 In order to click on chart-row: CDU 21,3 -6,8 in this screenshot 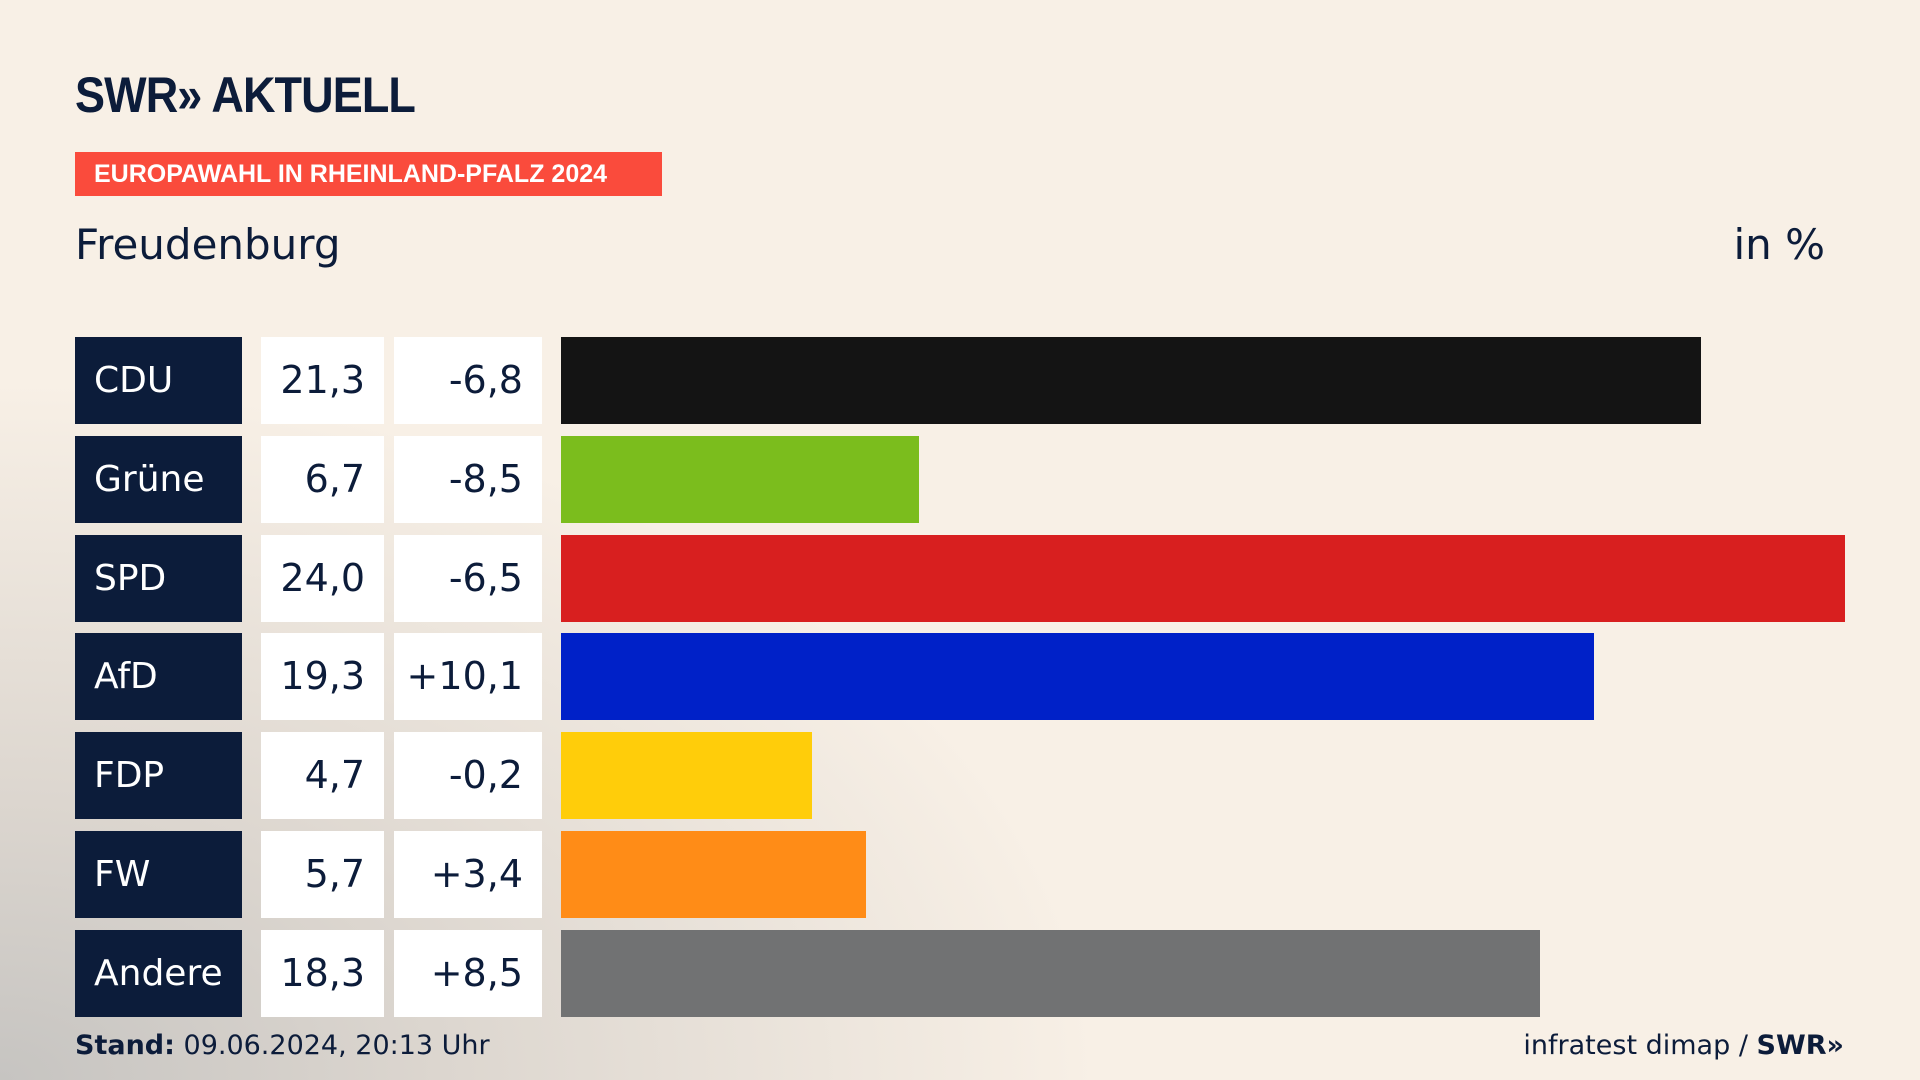, I will do `click(975, 380)`.